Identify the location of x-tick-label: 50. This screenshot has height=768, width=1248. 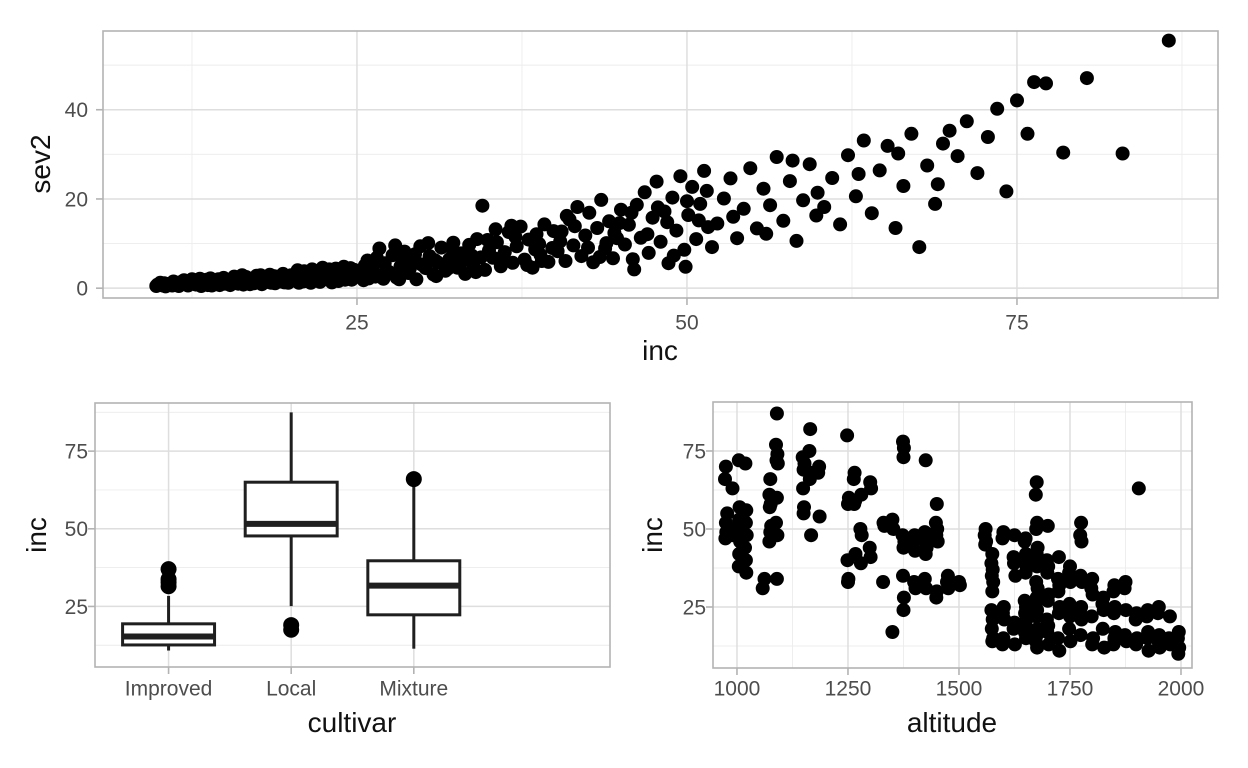
(686, 322).